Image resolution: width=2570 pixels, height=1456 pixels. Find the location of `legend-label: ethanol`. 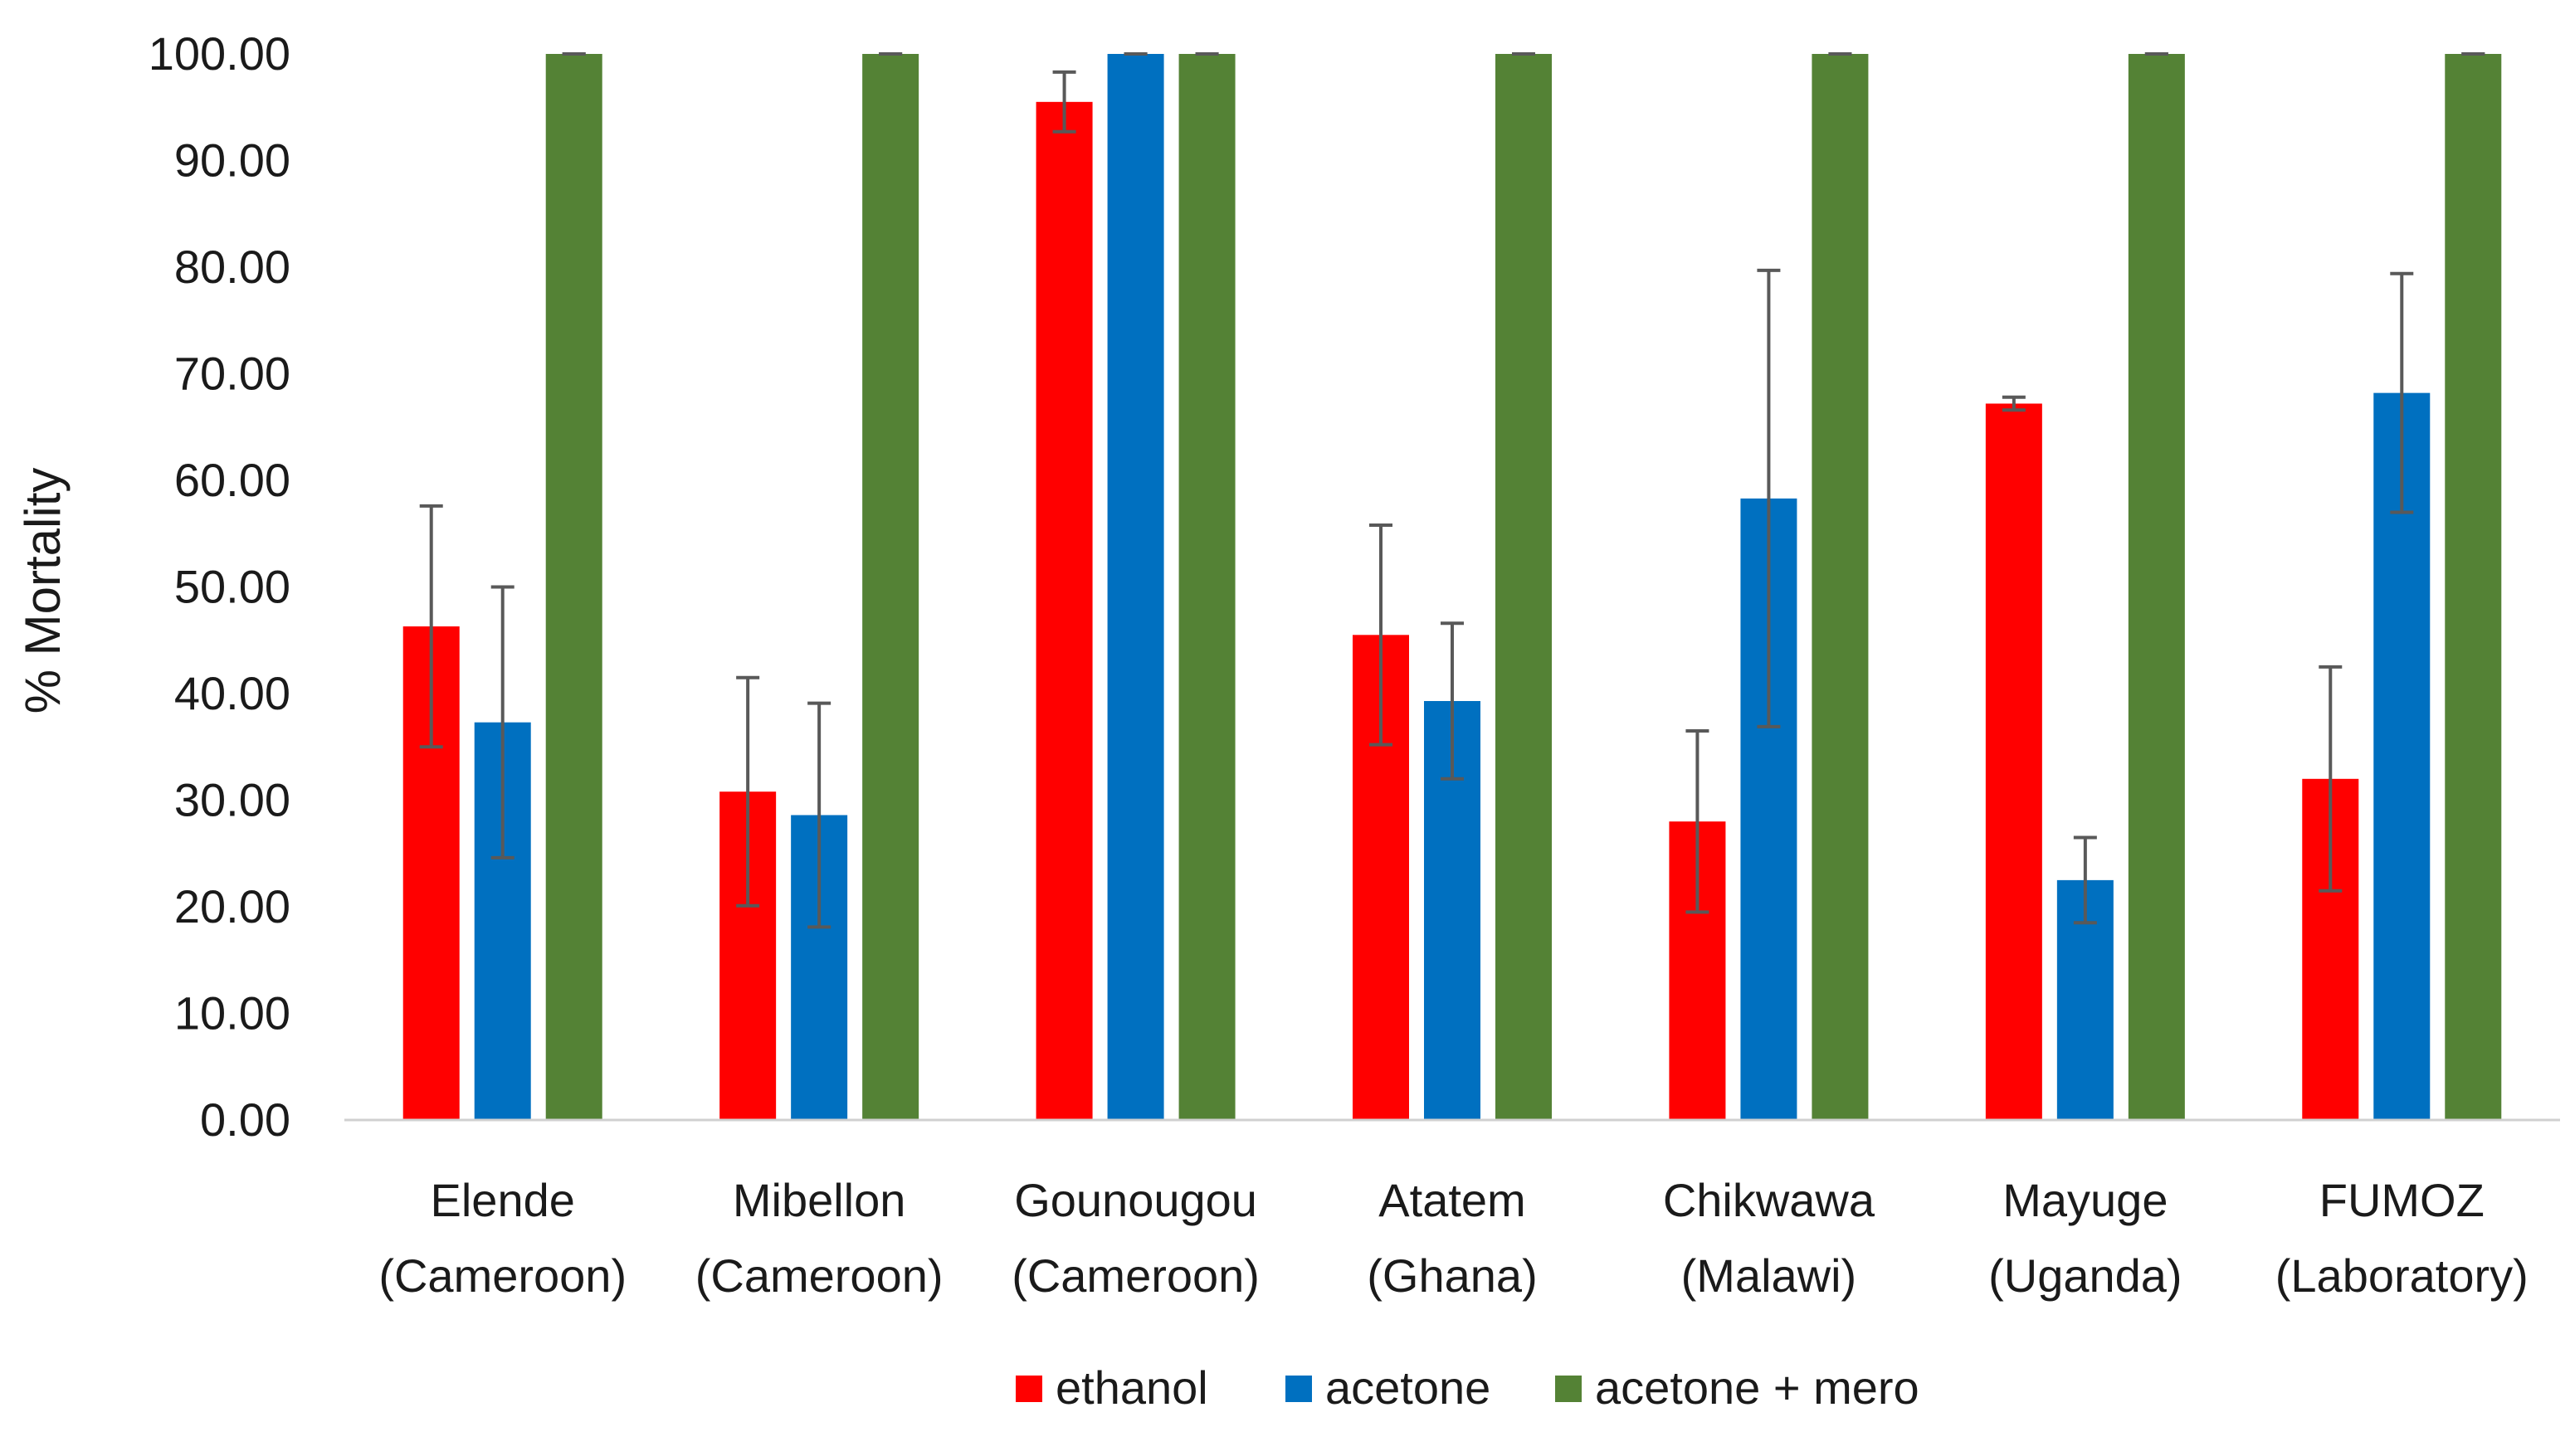

legend-label: ethanol is located at coordinates (1132, 1387).